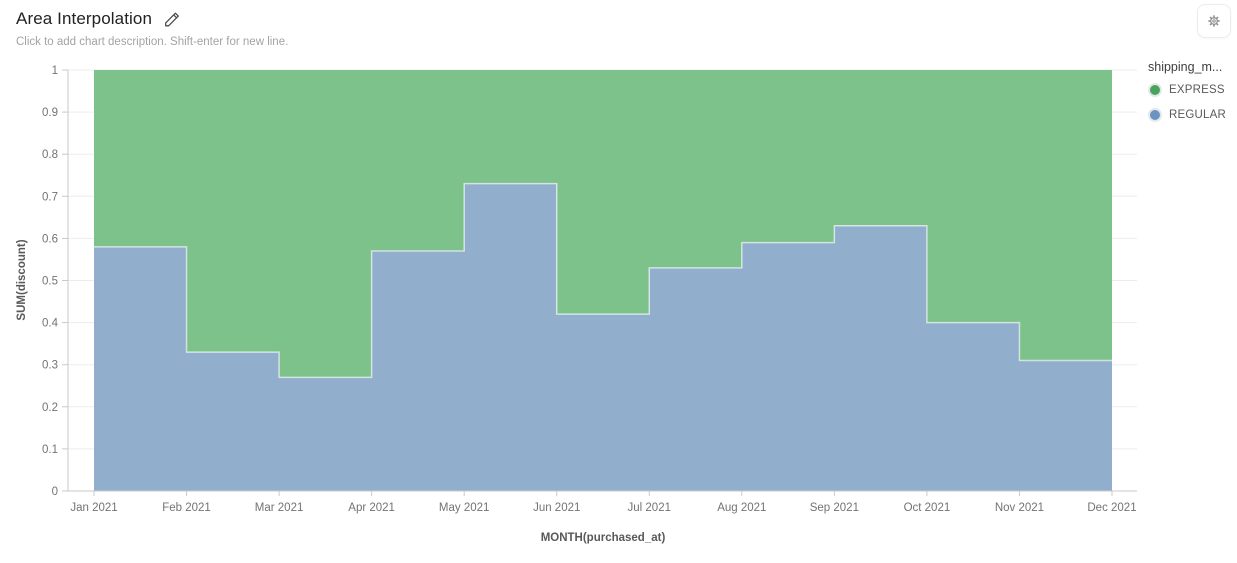  I want to click on x-tick-label: Apr 2021, so click(371, 508).